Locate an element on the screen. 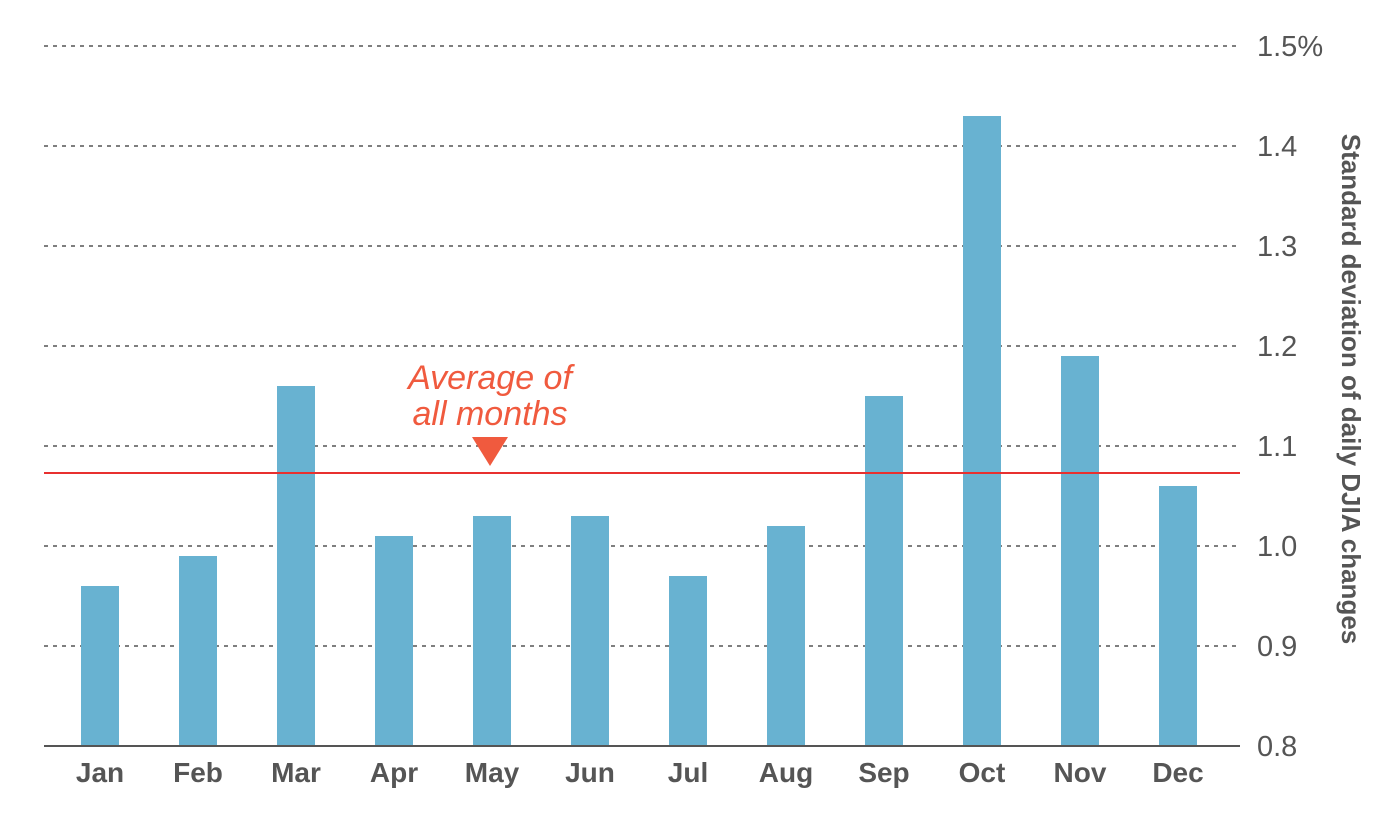 The height and width of the screenshot is (826, 1400). bar-oct is located at coordinates (982, 431).